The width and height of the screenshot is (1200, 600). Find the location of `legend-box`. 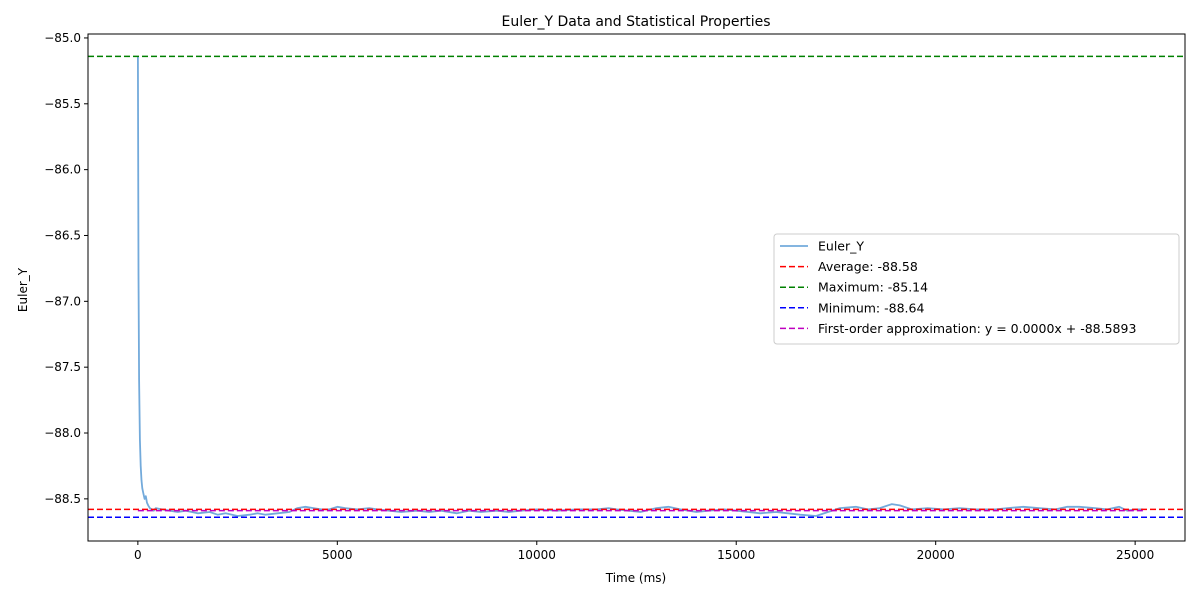

legend-box is located at coordinates (976, 289).